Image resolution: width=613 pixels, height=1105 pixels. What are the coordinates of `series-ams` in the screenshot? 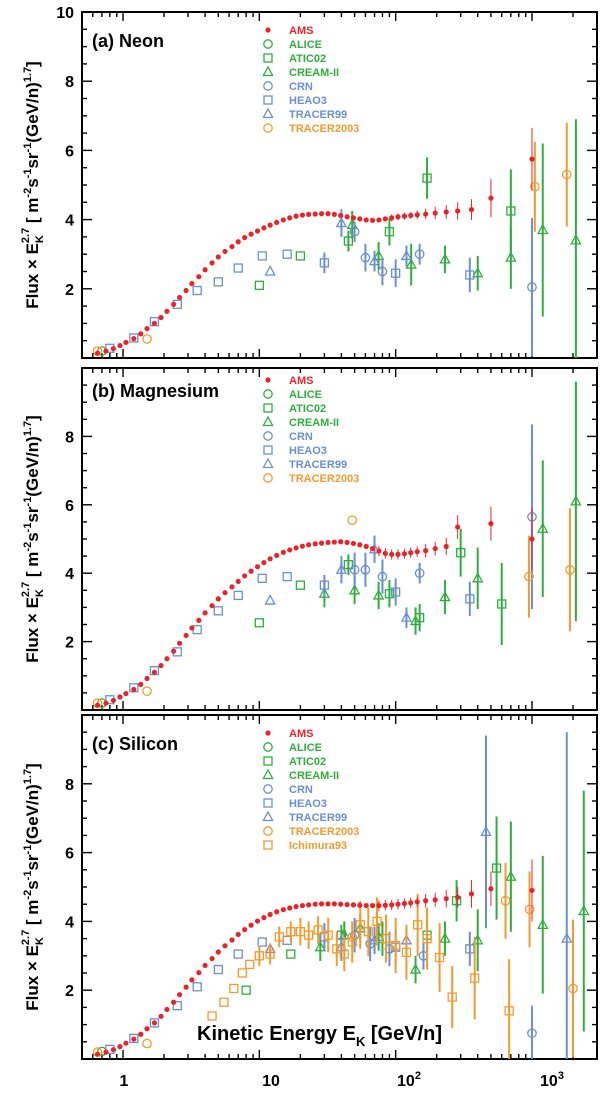 It's located at (314, 958).